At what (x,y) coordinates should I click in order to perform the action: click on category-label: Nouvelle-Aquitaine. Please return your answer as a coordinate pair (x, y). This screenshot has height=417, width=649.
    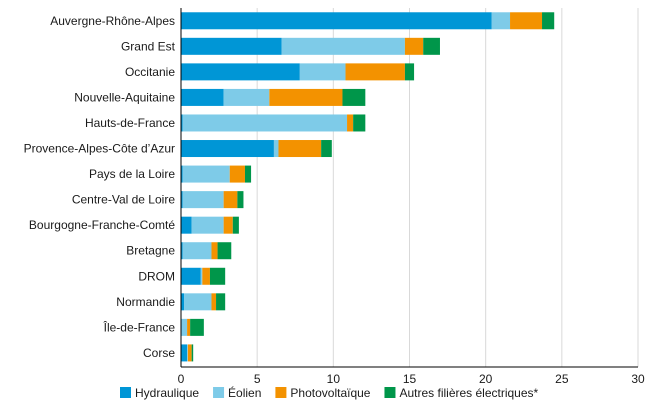
    Looking at the image, I should click on (124, 97).